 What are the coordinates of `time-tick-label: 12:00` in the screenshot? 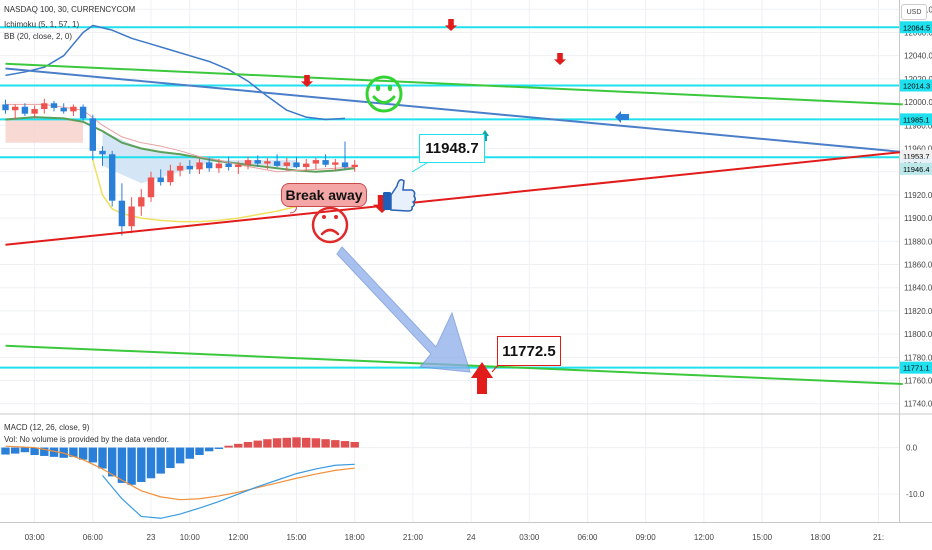 It's located at (704, 537).